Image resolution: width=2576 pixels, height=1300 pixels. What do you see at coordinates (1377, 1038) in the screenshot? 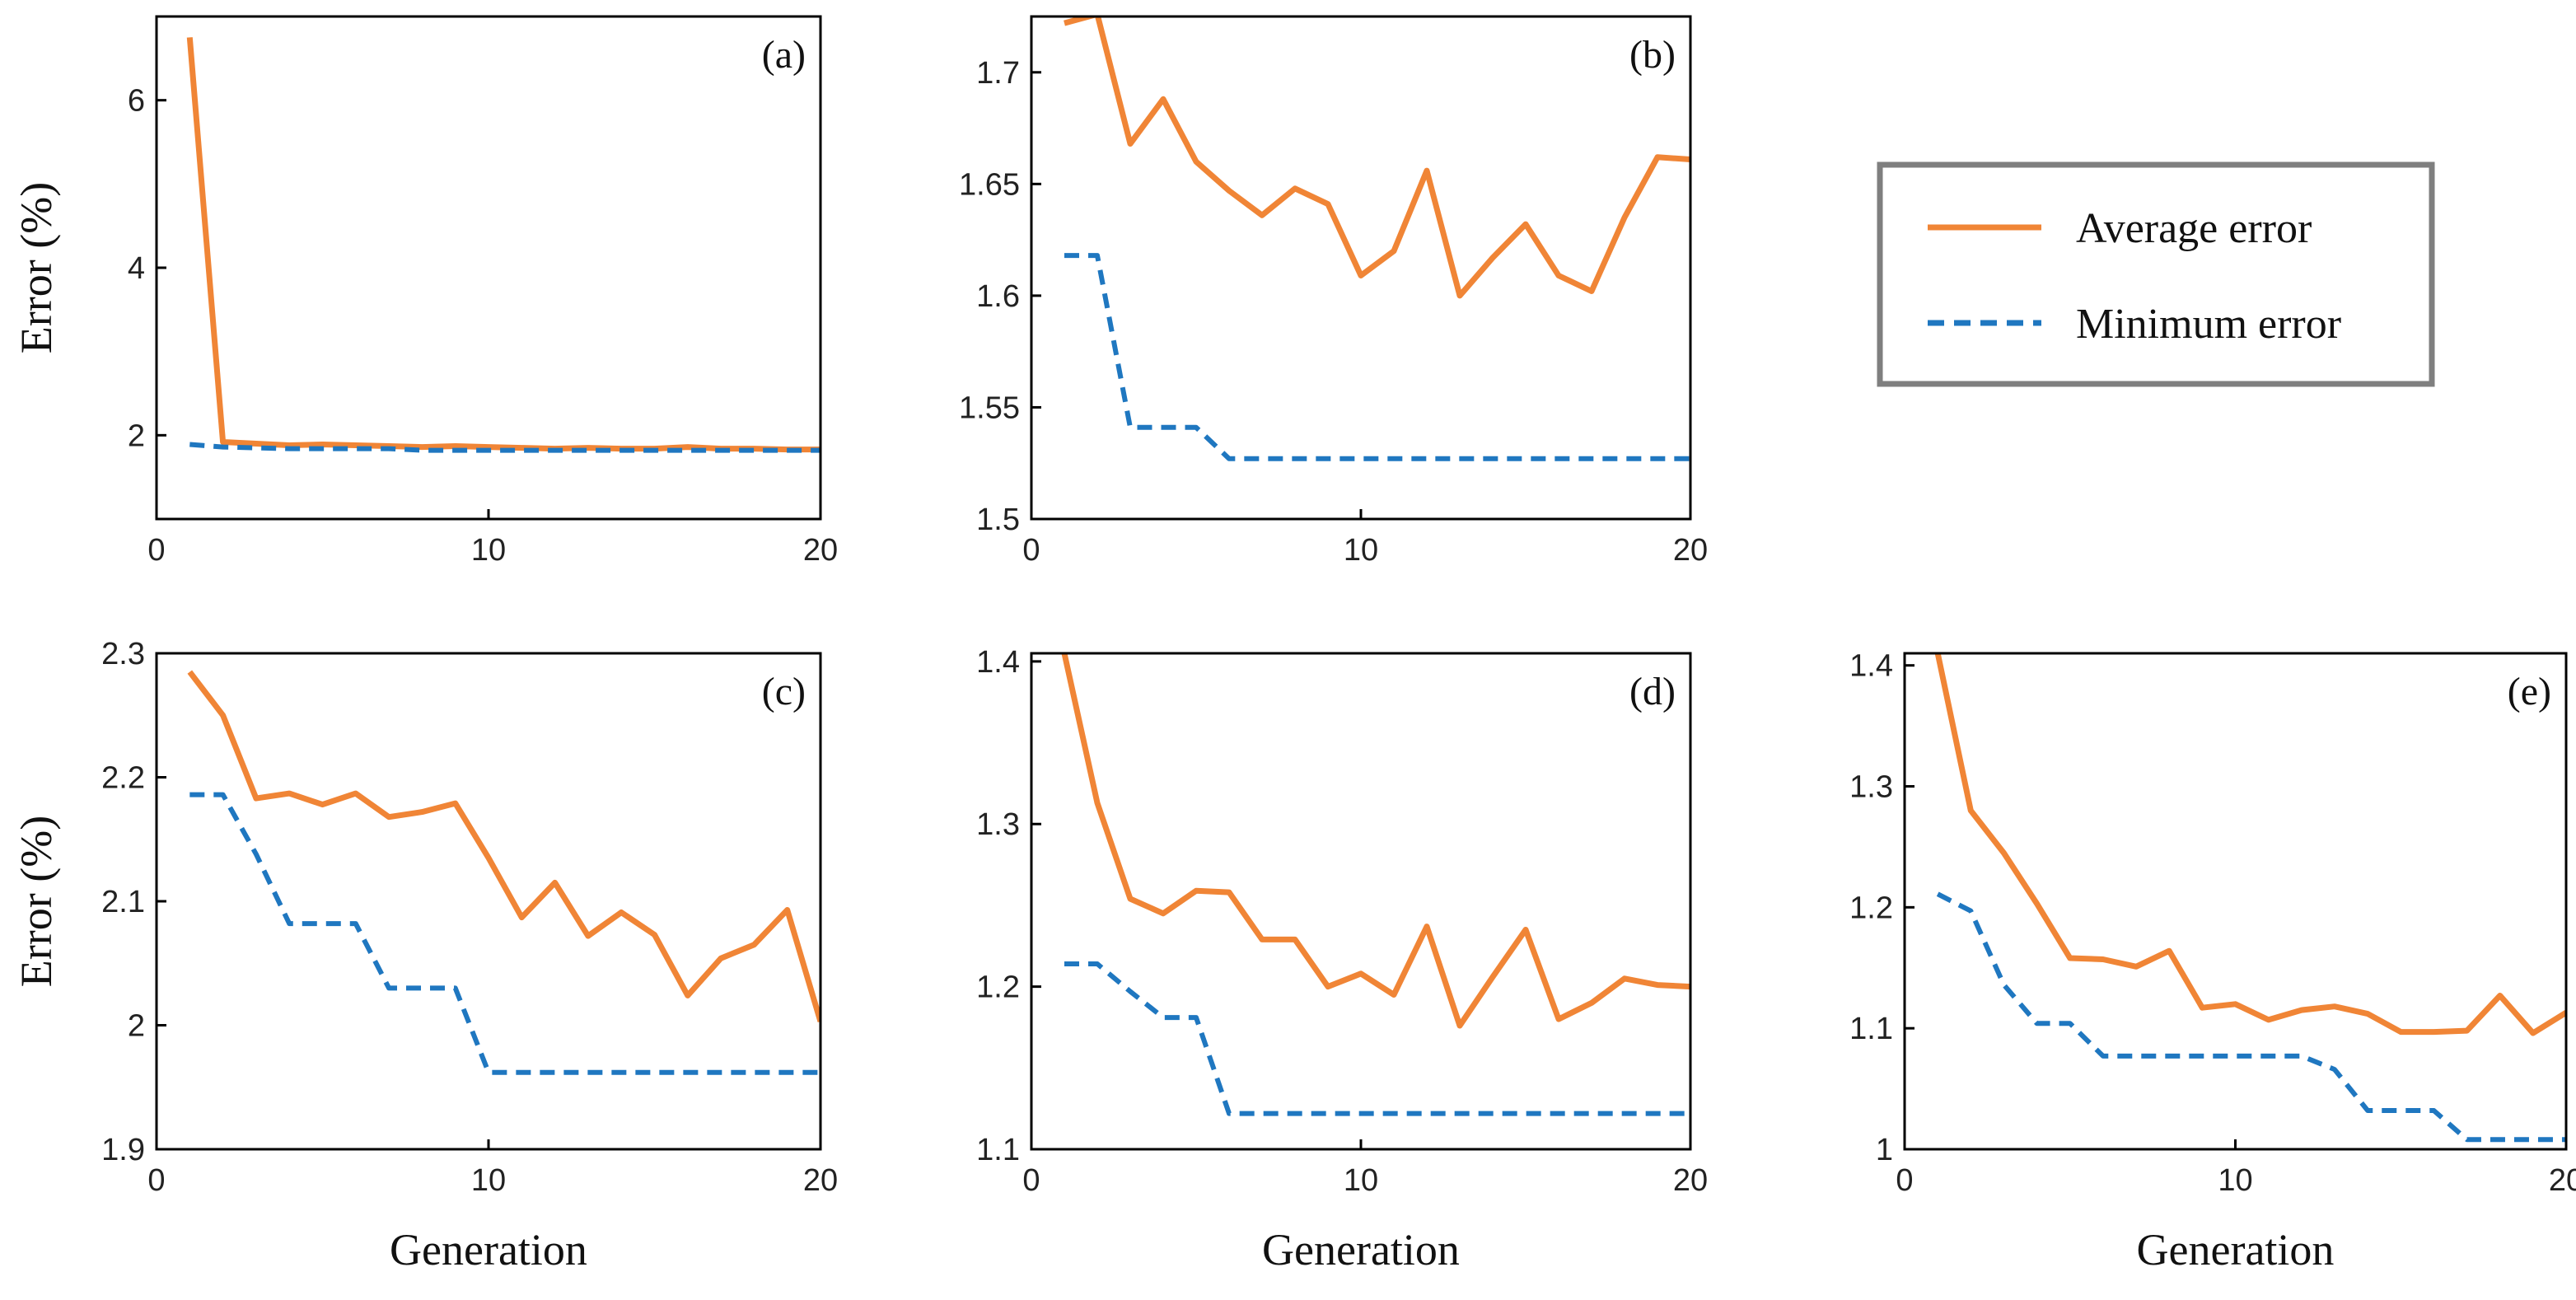
I see `minimum-error-line-d` at bounding box center [1377, 1038].